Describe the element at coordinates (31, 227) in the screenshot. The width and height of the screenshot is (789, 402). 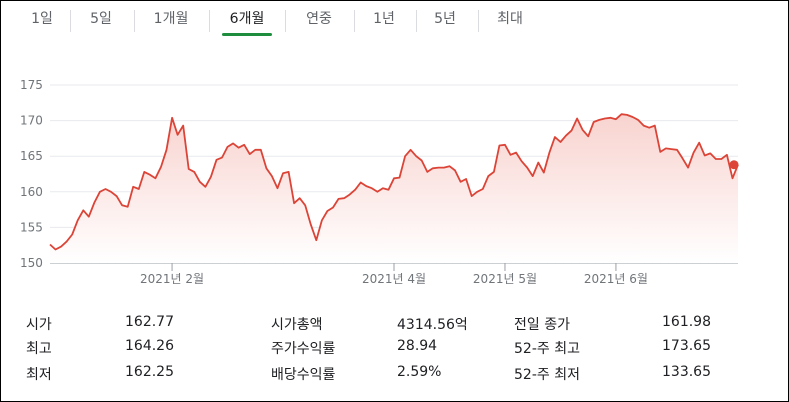
I see `y-tick-label: 155` at that location.